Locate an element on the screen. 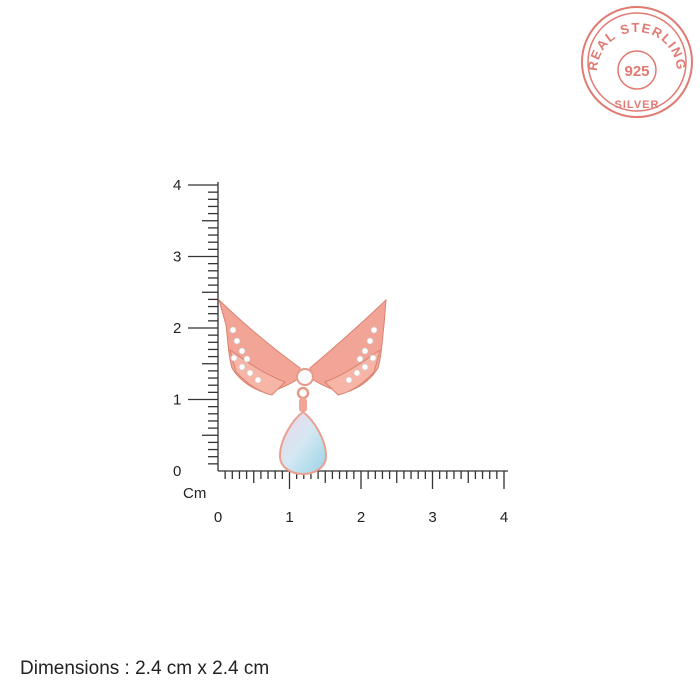 The image size is (700, 700). x-tick-label: 1 is located at coordinates (289, 517).